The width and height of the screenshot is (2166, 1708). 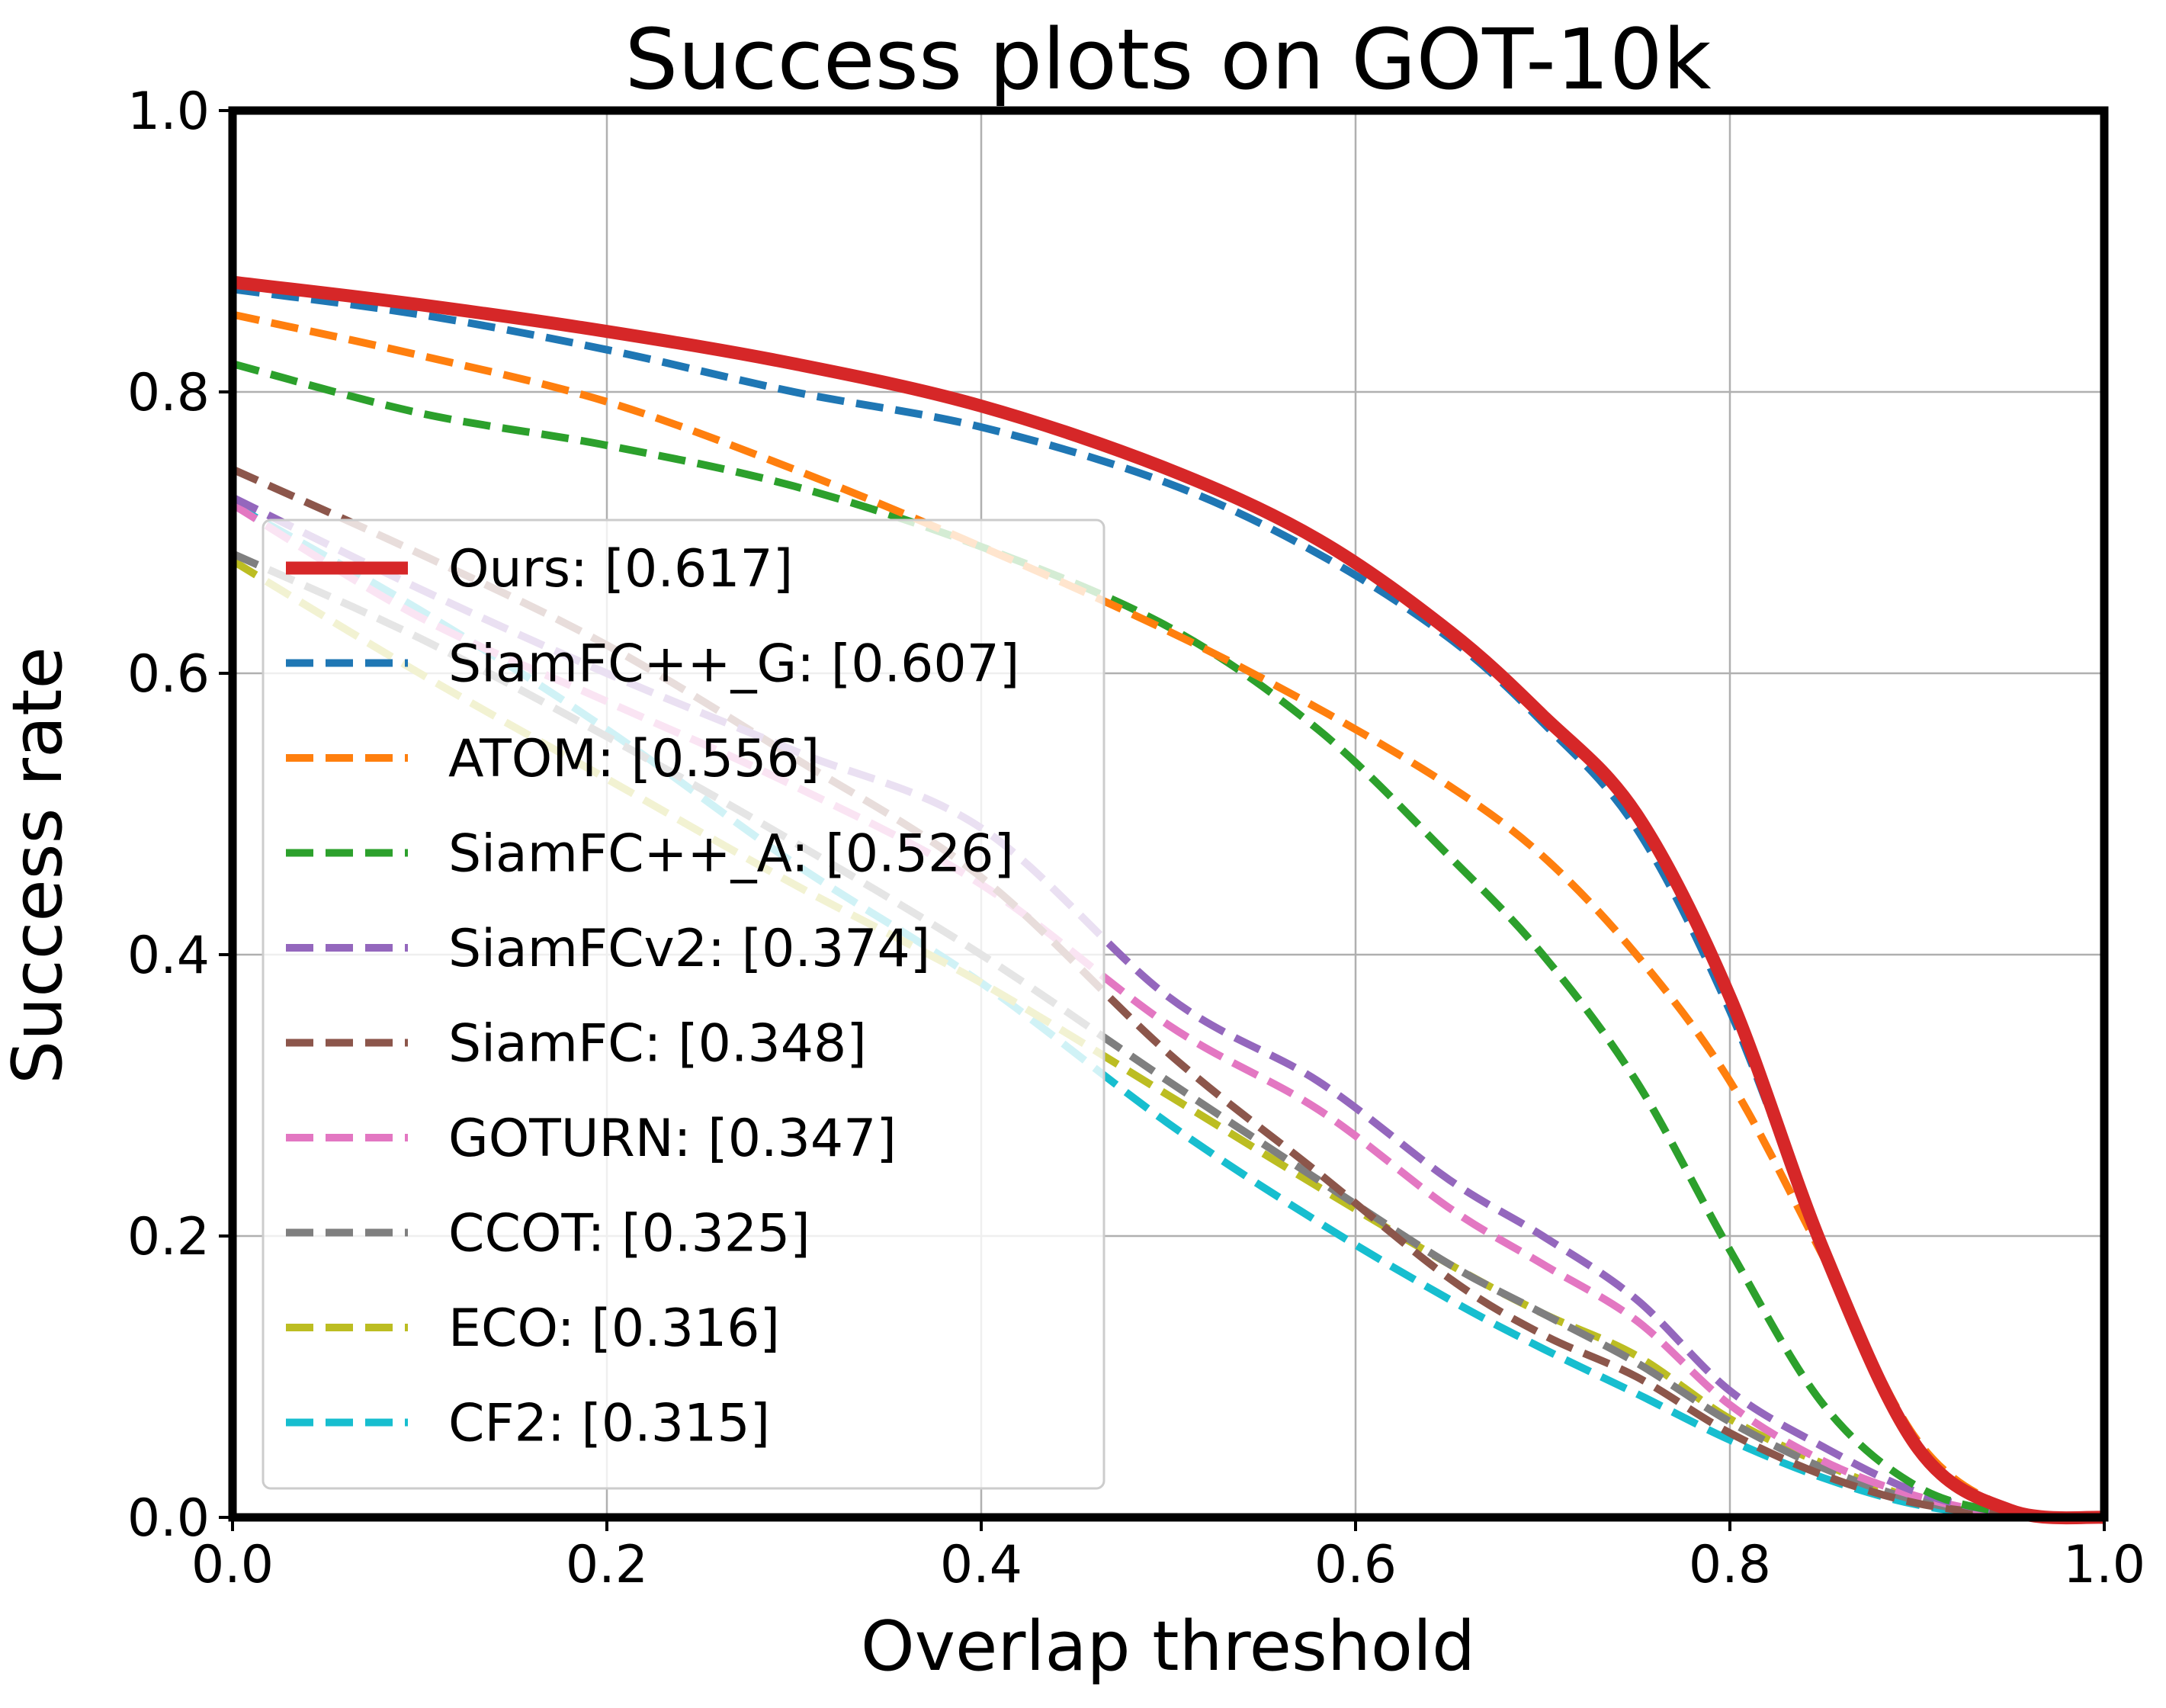 I want to click on legend-label-3: SiamFC++_A: [0.526], so click(x=731, y=854).